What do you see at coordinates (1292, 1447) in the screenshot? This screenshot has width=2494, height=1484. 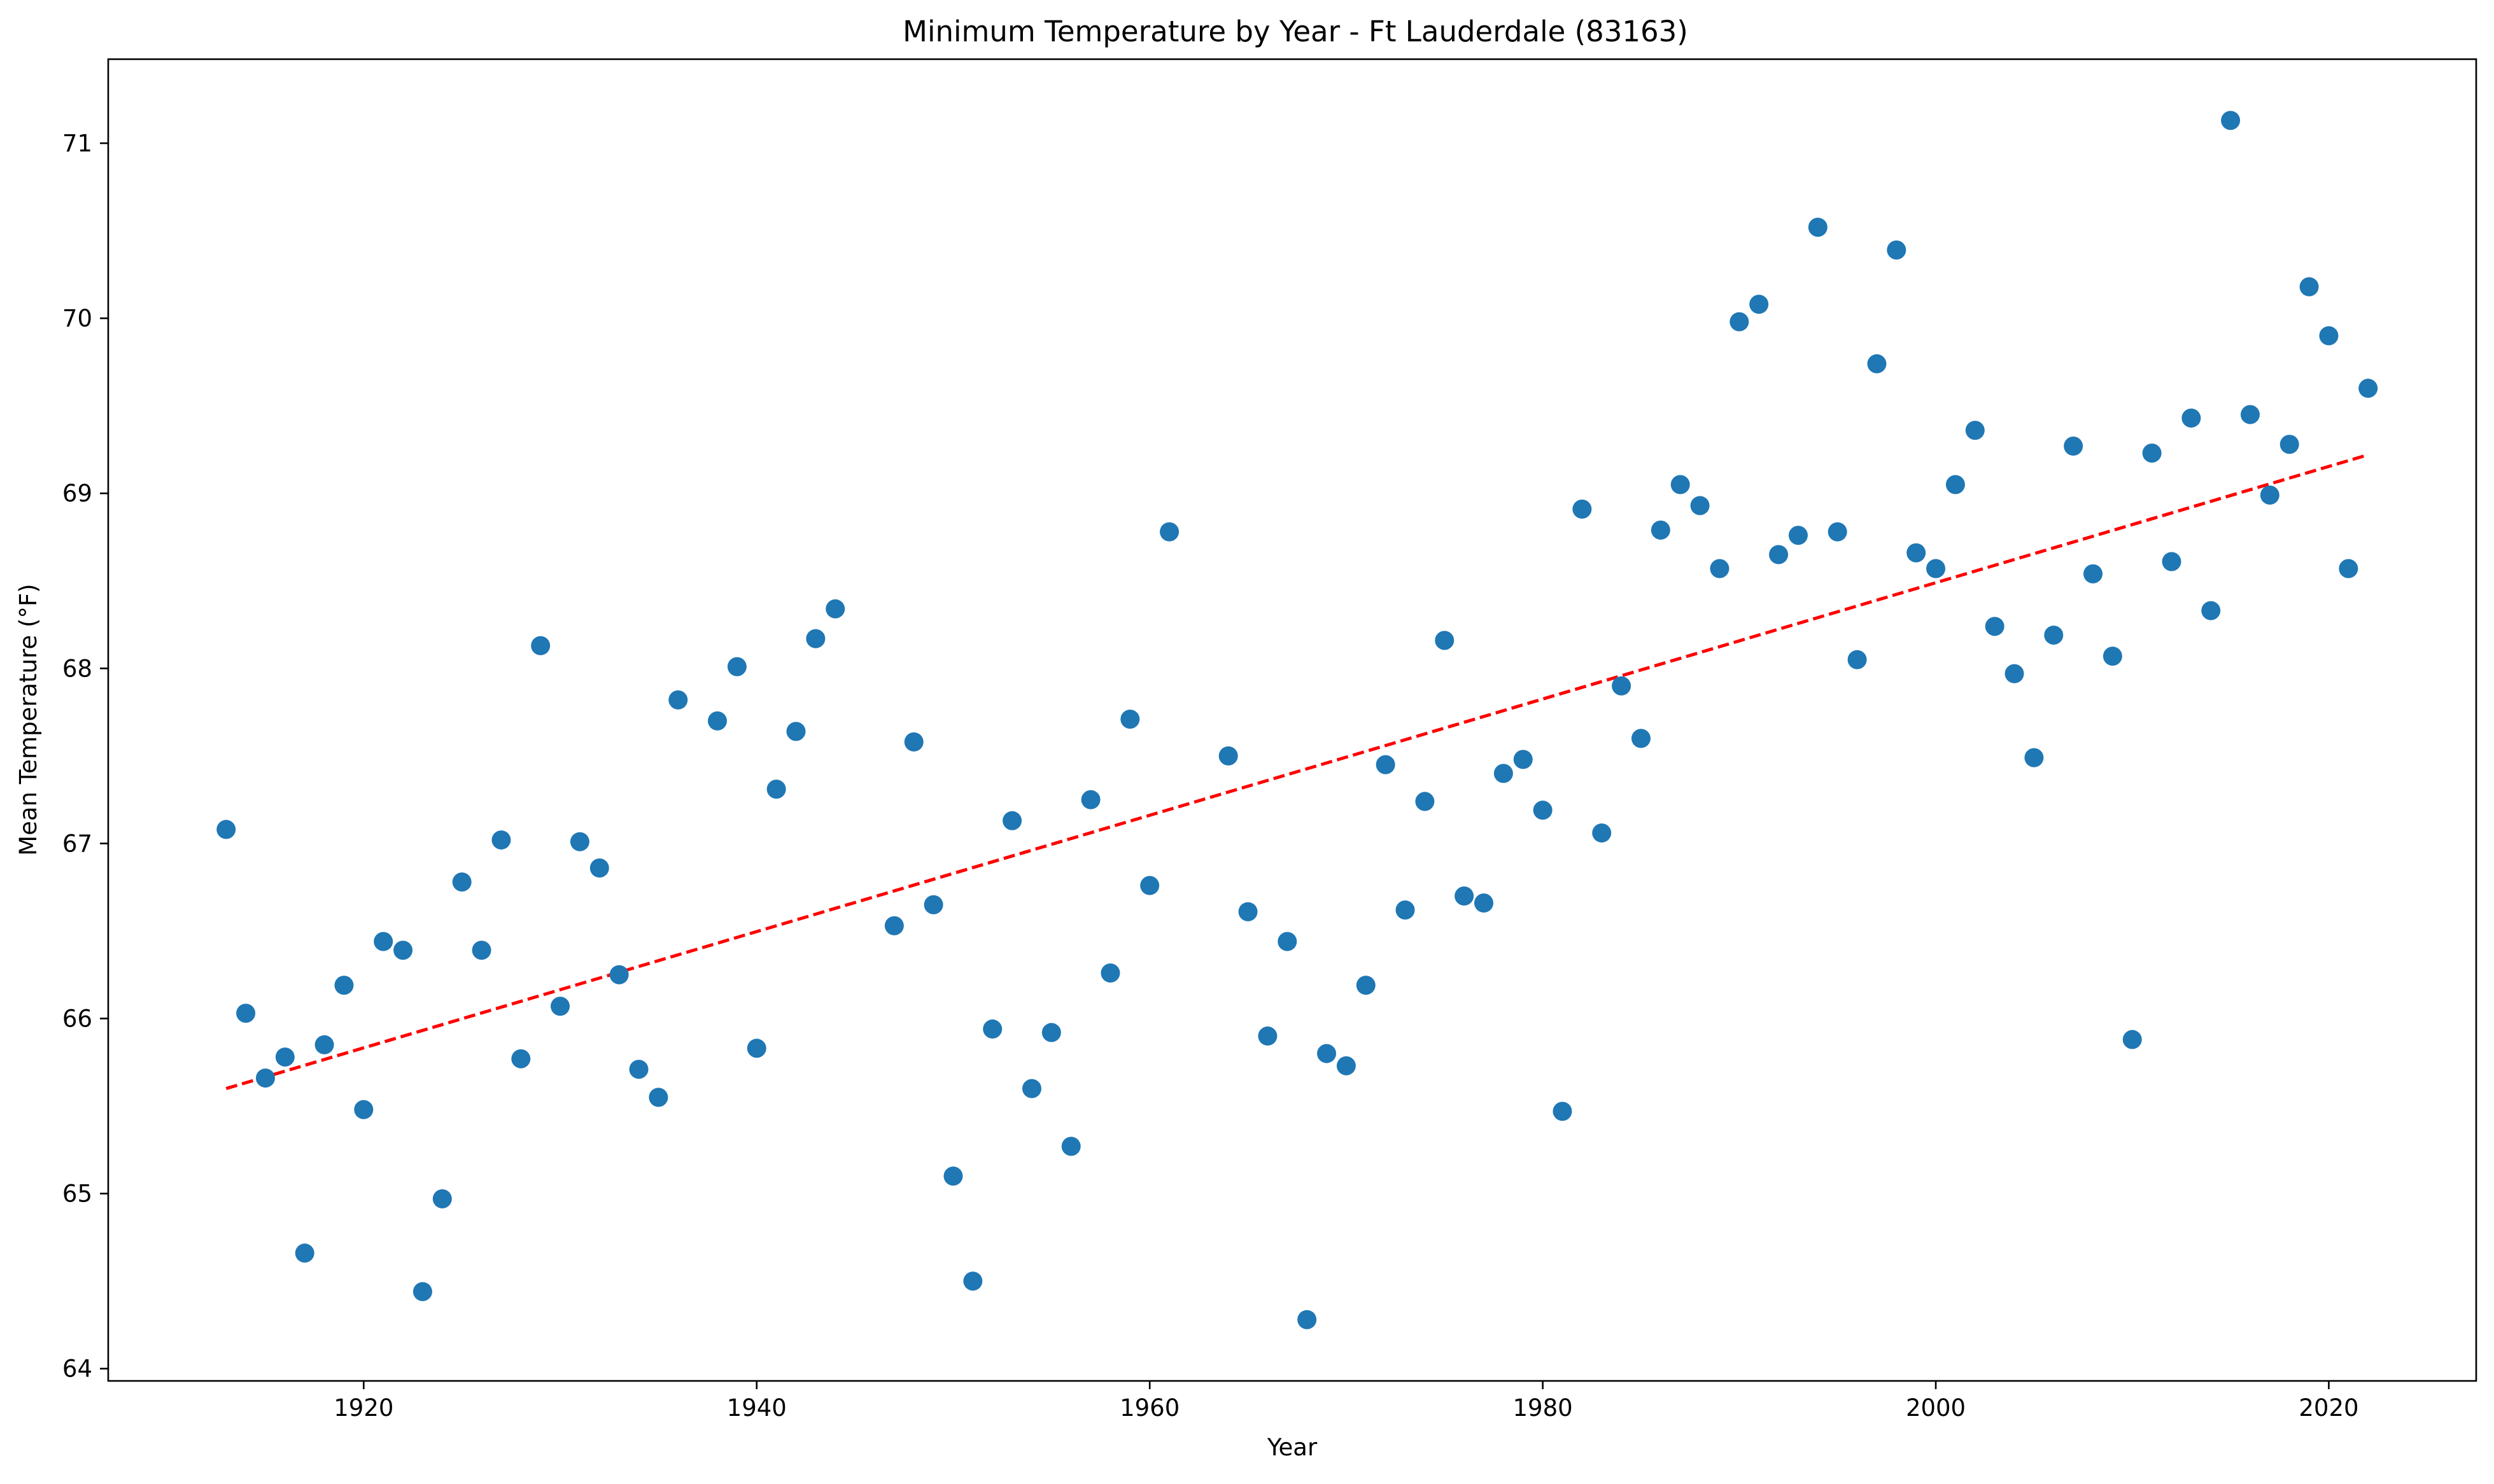 I see `x-axis-label: Year` at bounding box center [1292, 1447].